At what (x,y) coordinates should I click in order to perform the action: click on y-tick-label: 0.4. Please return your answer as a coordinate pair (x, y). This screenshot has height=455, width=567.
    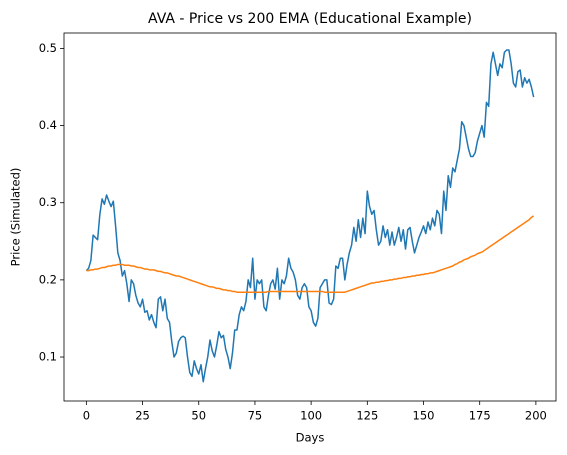
    Looking at the image, I should click on (48, 125).